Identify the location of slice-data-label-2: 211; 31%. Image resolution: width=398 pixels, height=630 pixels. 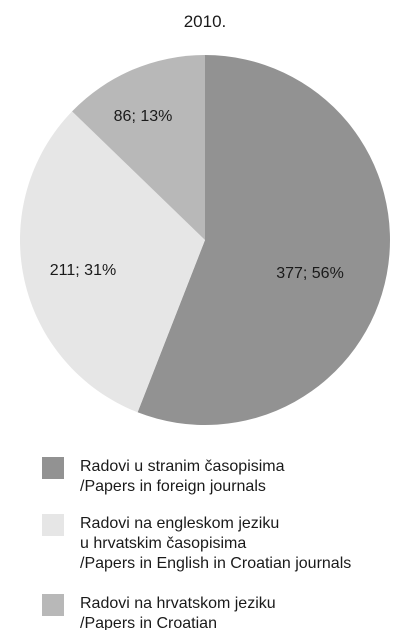
(83, 270).